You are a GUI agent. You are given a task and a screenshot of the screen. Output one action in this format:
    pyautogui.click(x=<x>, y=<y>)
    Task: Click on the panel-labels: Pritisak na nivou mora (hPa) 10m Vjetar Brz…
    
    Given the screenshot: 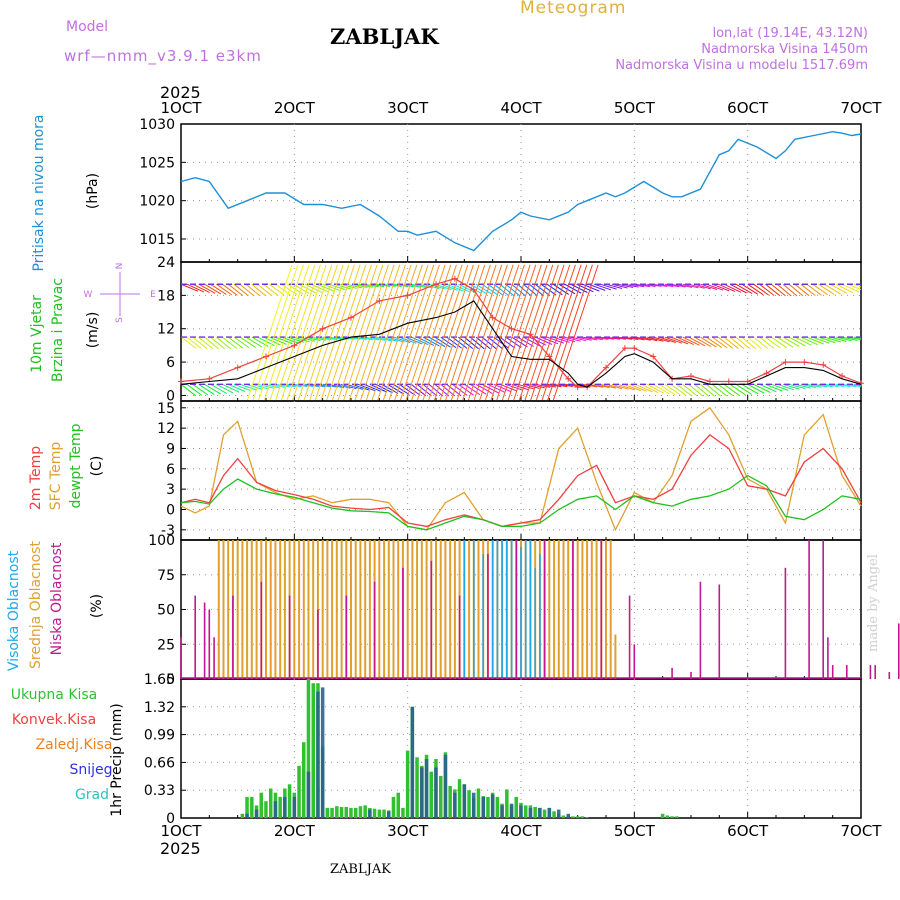 What is the action you would take?
    pyautogui.click(x=81, y=465)
    